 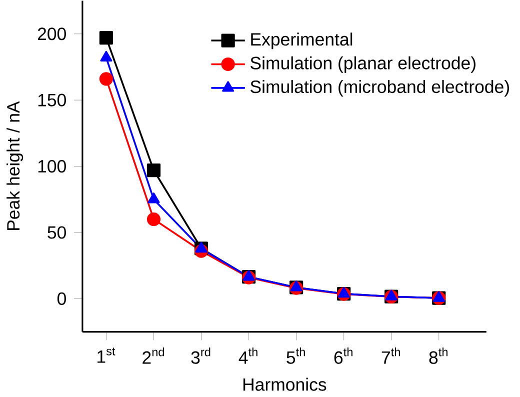 What do you see at coordinates (438, 355) in the screenshot?
I see `x-tick-label: 8$^{th}$` at bounding box center [438, 355].